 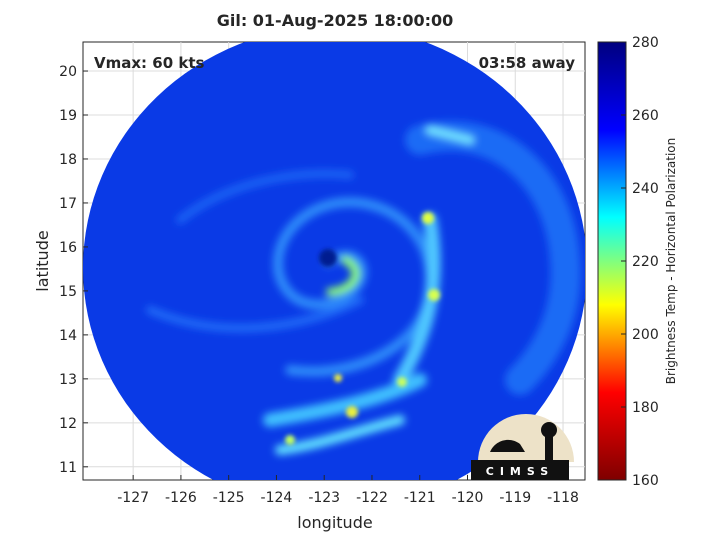 I want to click on x-tick-label: -119, so click(x=515, y=498).